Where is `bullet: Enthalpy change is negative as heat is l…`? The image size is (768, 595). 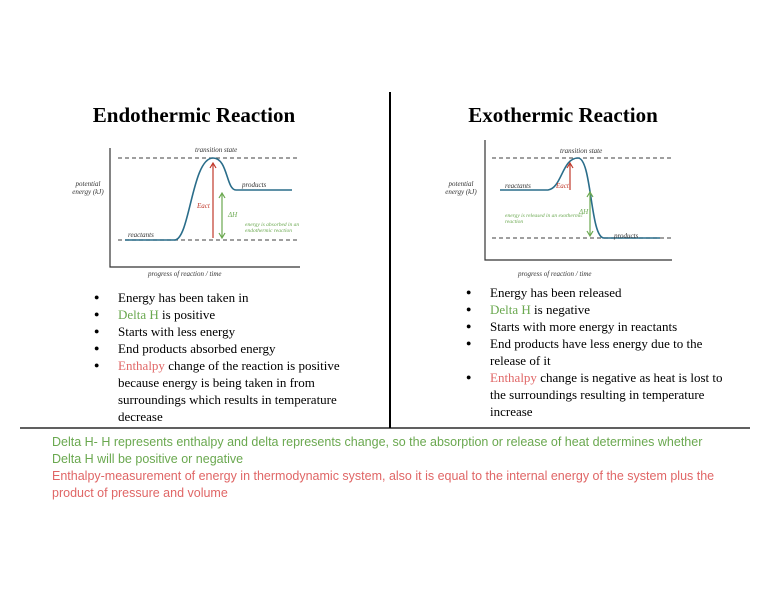 bullet: Enthalpy change is negative as heat is l… is located at coordinates (601, 394).